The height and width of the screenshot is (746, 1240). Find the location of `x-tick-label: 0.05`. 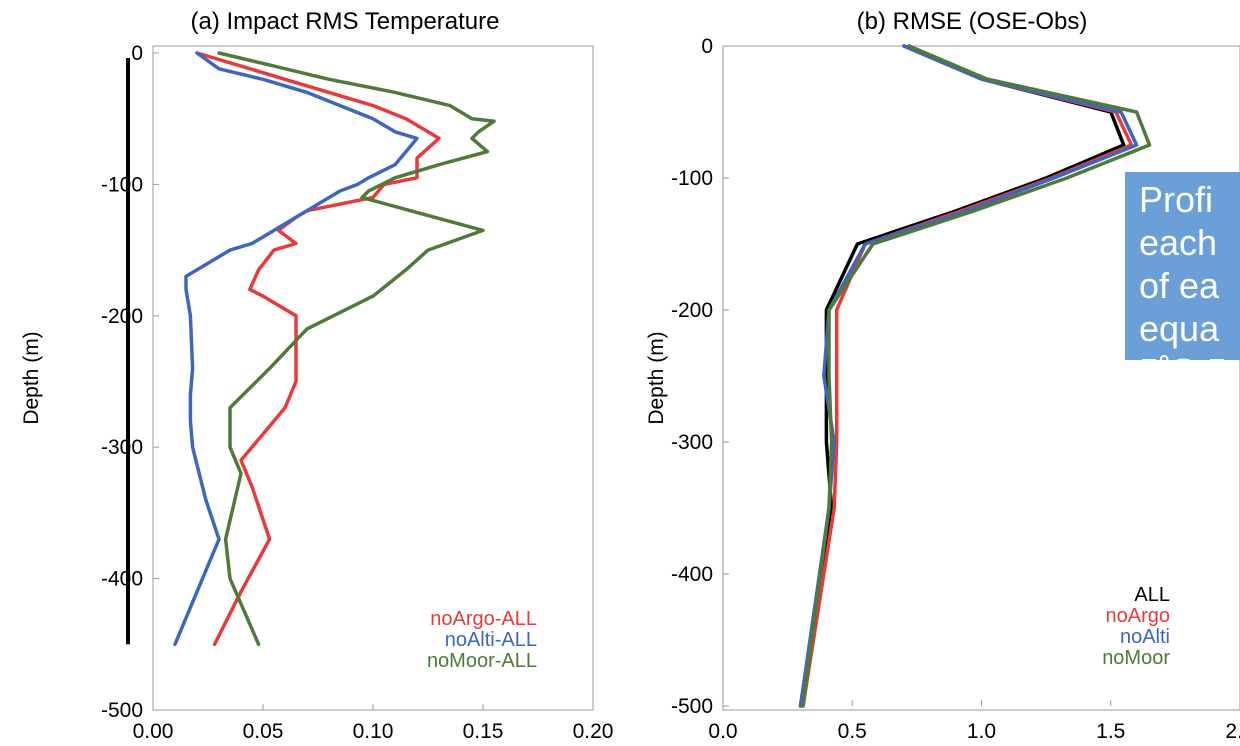

x-tick-label: 0.05 is located at coordinates (263, 731).